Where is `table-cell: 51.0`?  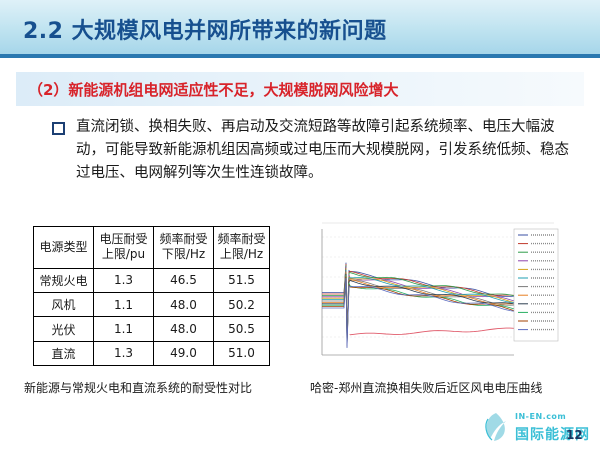
table-cell: 51.0 is located at coordinates (241, 353).